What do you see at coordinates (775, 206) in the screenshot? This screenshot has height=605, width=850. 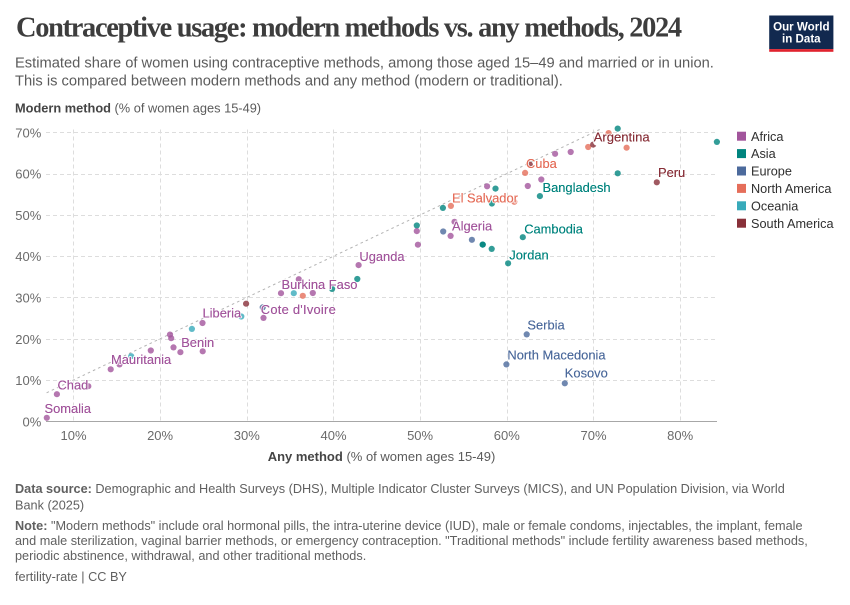 I see `svg-text: Oceania` at bounding box center [775, 206].